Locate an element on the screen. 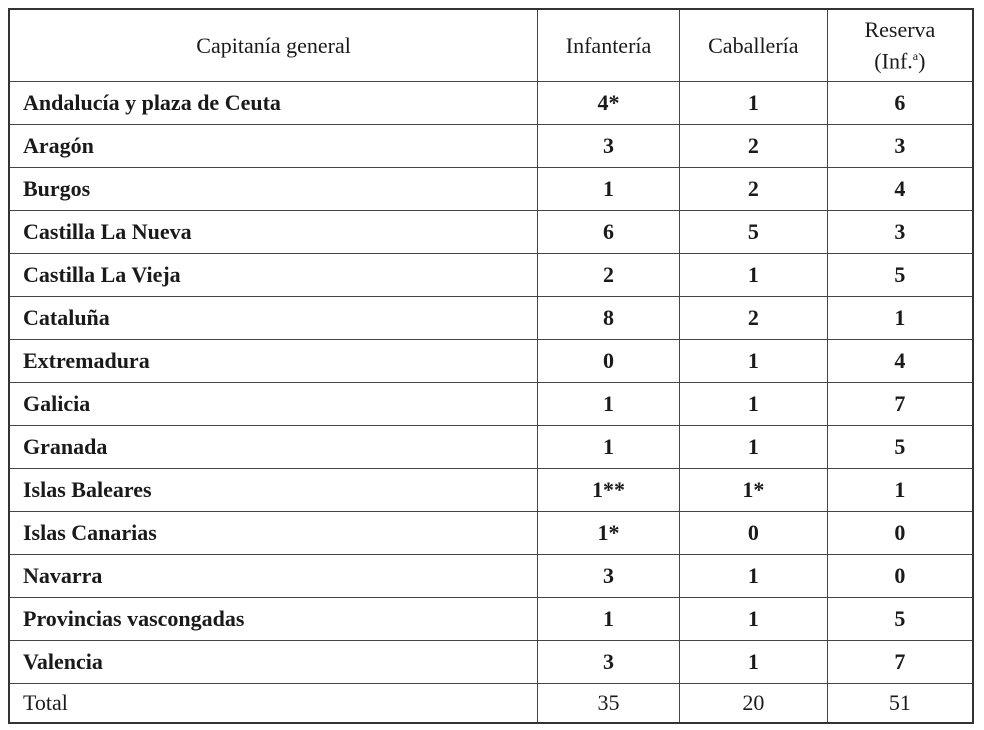 The height and width of the screenshot is (730, 984). header-reserva-close: ) is located at coordinates (922, 61).